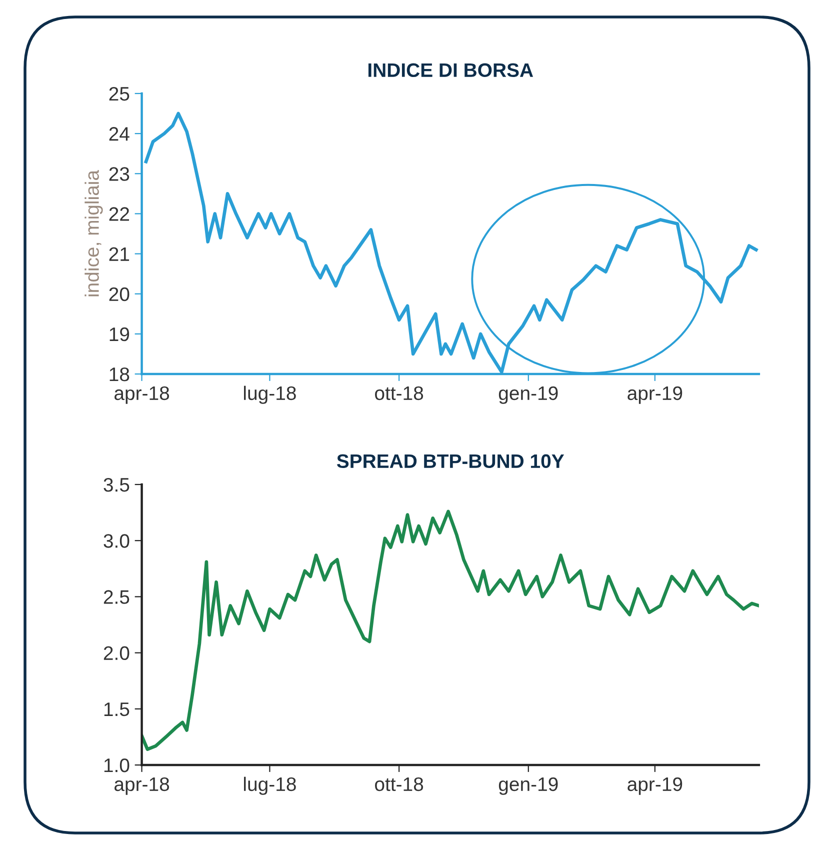 The image size is (834, 850). Describe the element at coordinates (117, 485) in the screenshot. I see `y-tick-label: 3.5` at that location.